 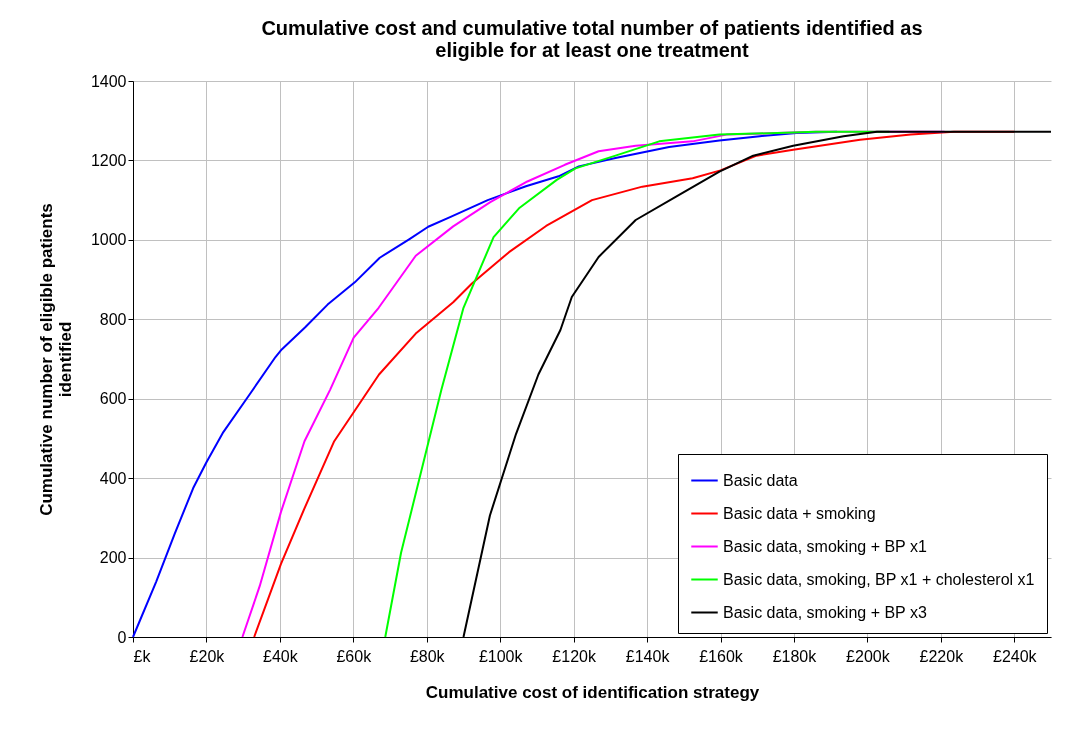 I want to click on x-tick-label: £40k, so click(x=281, y=656).